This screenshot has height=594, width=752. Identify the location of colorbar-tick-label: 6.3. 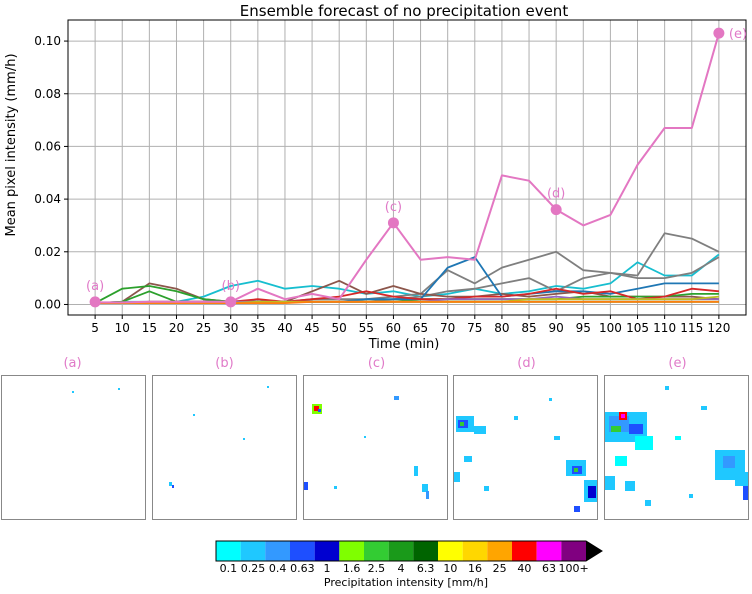
(425, 568).